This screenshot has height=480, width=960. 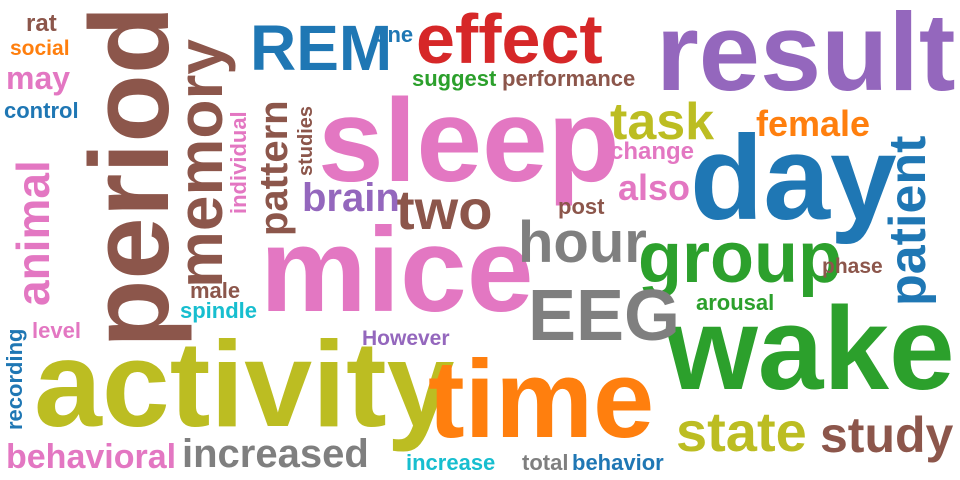 I want to click on word-increase: increase, so click(x=451, y=462).